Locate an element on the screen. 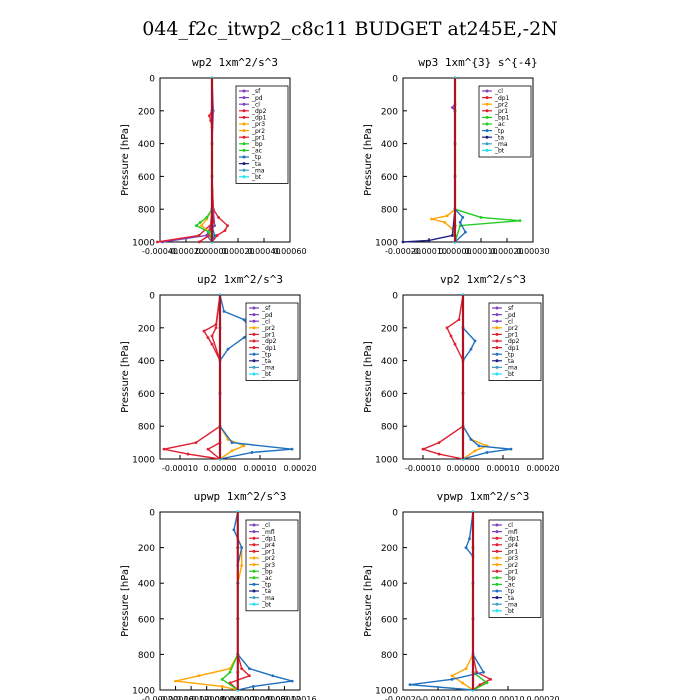 This screenshot has width=700, height=700. series-line-dp1 is located at coordinates (482, 601).